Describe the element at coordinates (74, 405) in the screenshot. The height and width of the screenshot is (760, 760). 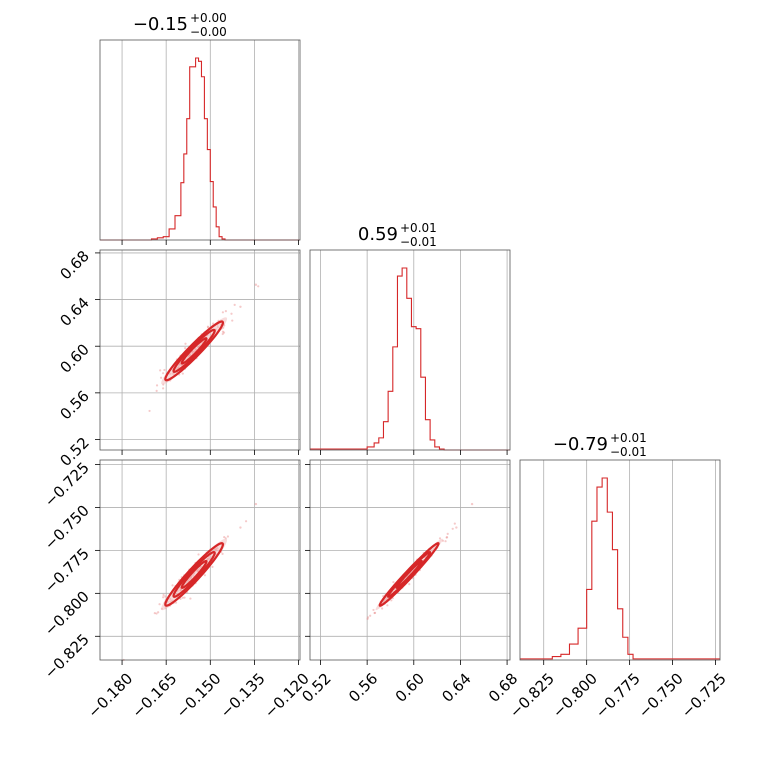
I see `y-tick-label: 0.56` at that location.